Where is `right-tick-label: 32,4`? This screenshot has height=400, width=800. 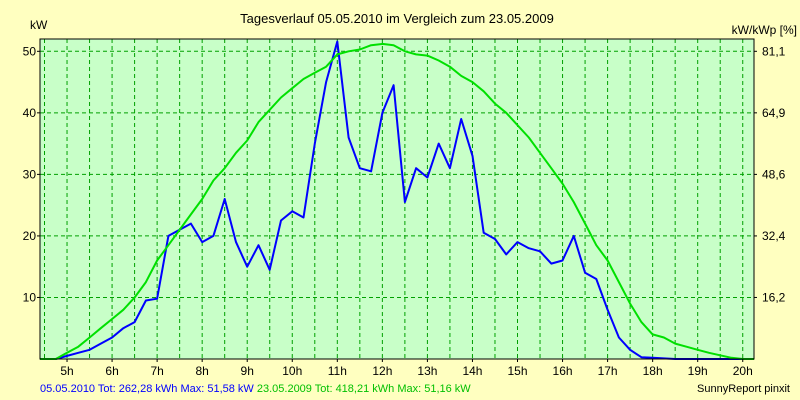 right-tick-label: 32,4 is located at coordinates (774, 236).